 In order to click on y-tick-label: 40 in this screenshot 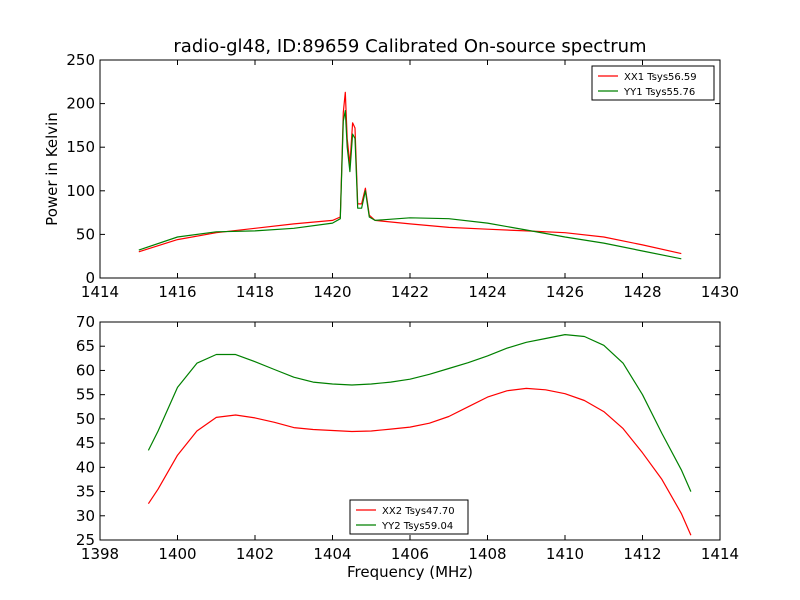, I will do `click(85, 467)`.